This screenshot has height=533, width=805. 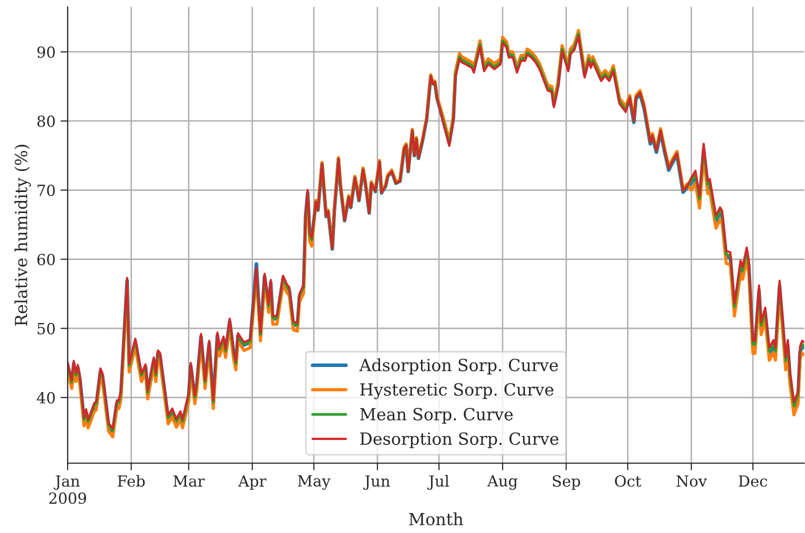 What do you see at coordinates (458, 366) in the screenshot?
I see `legend-label: Adsorption Sorp. Curve` at bounding box center [458, 366].